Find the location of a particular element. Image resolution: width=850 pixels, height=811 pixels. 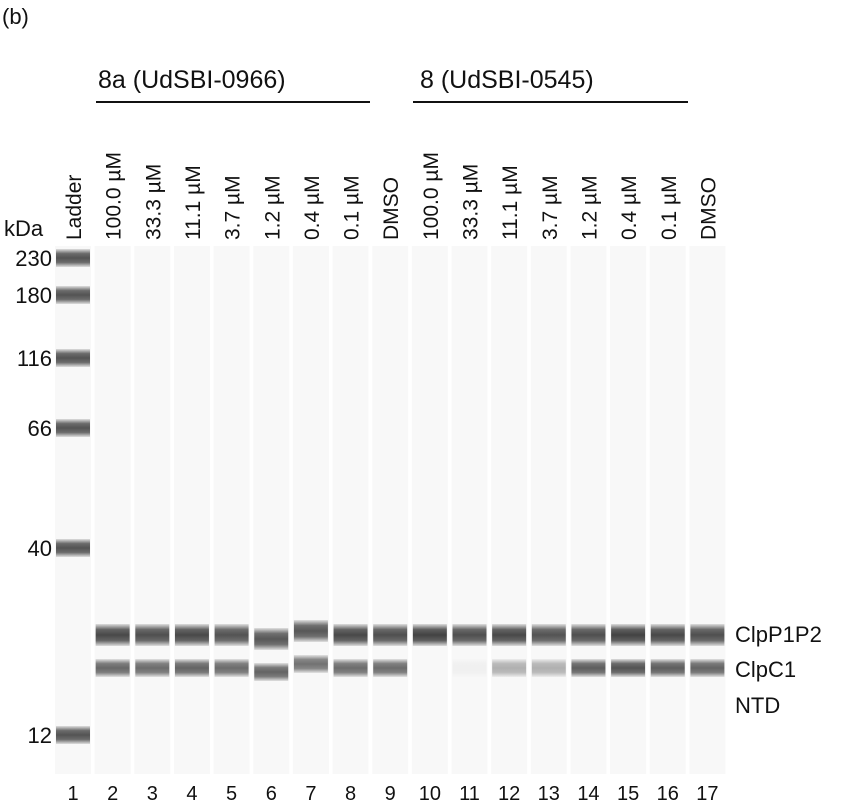

lane-number: 14 is located at coordinates (588, 794).